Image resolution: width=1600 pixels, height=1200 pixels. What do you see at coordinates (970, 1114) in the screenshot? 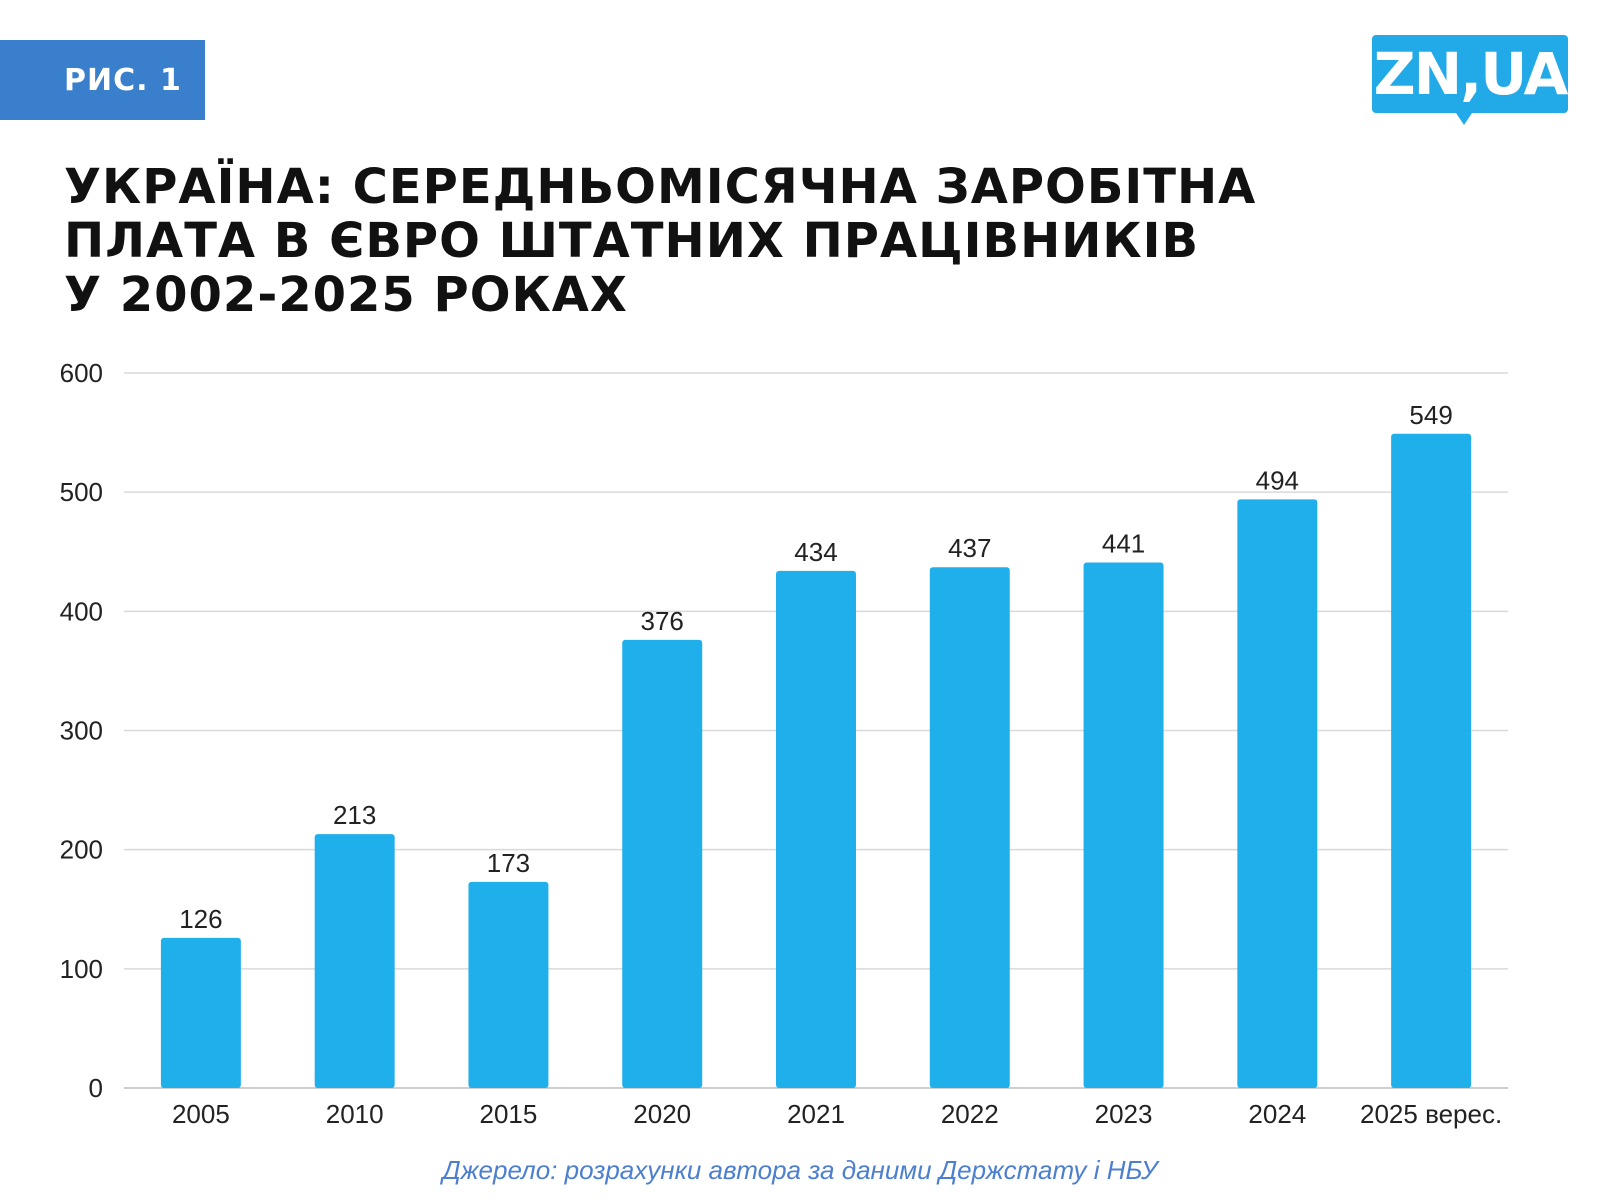
I see `x-tick-label: 2022` at bounding box center [970, 1114].